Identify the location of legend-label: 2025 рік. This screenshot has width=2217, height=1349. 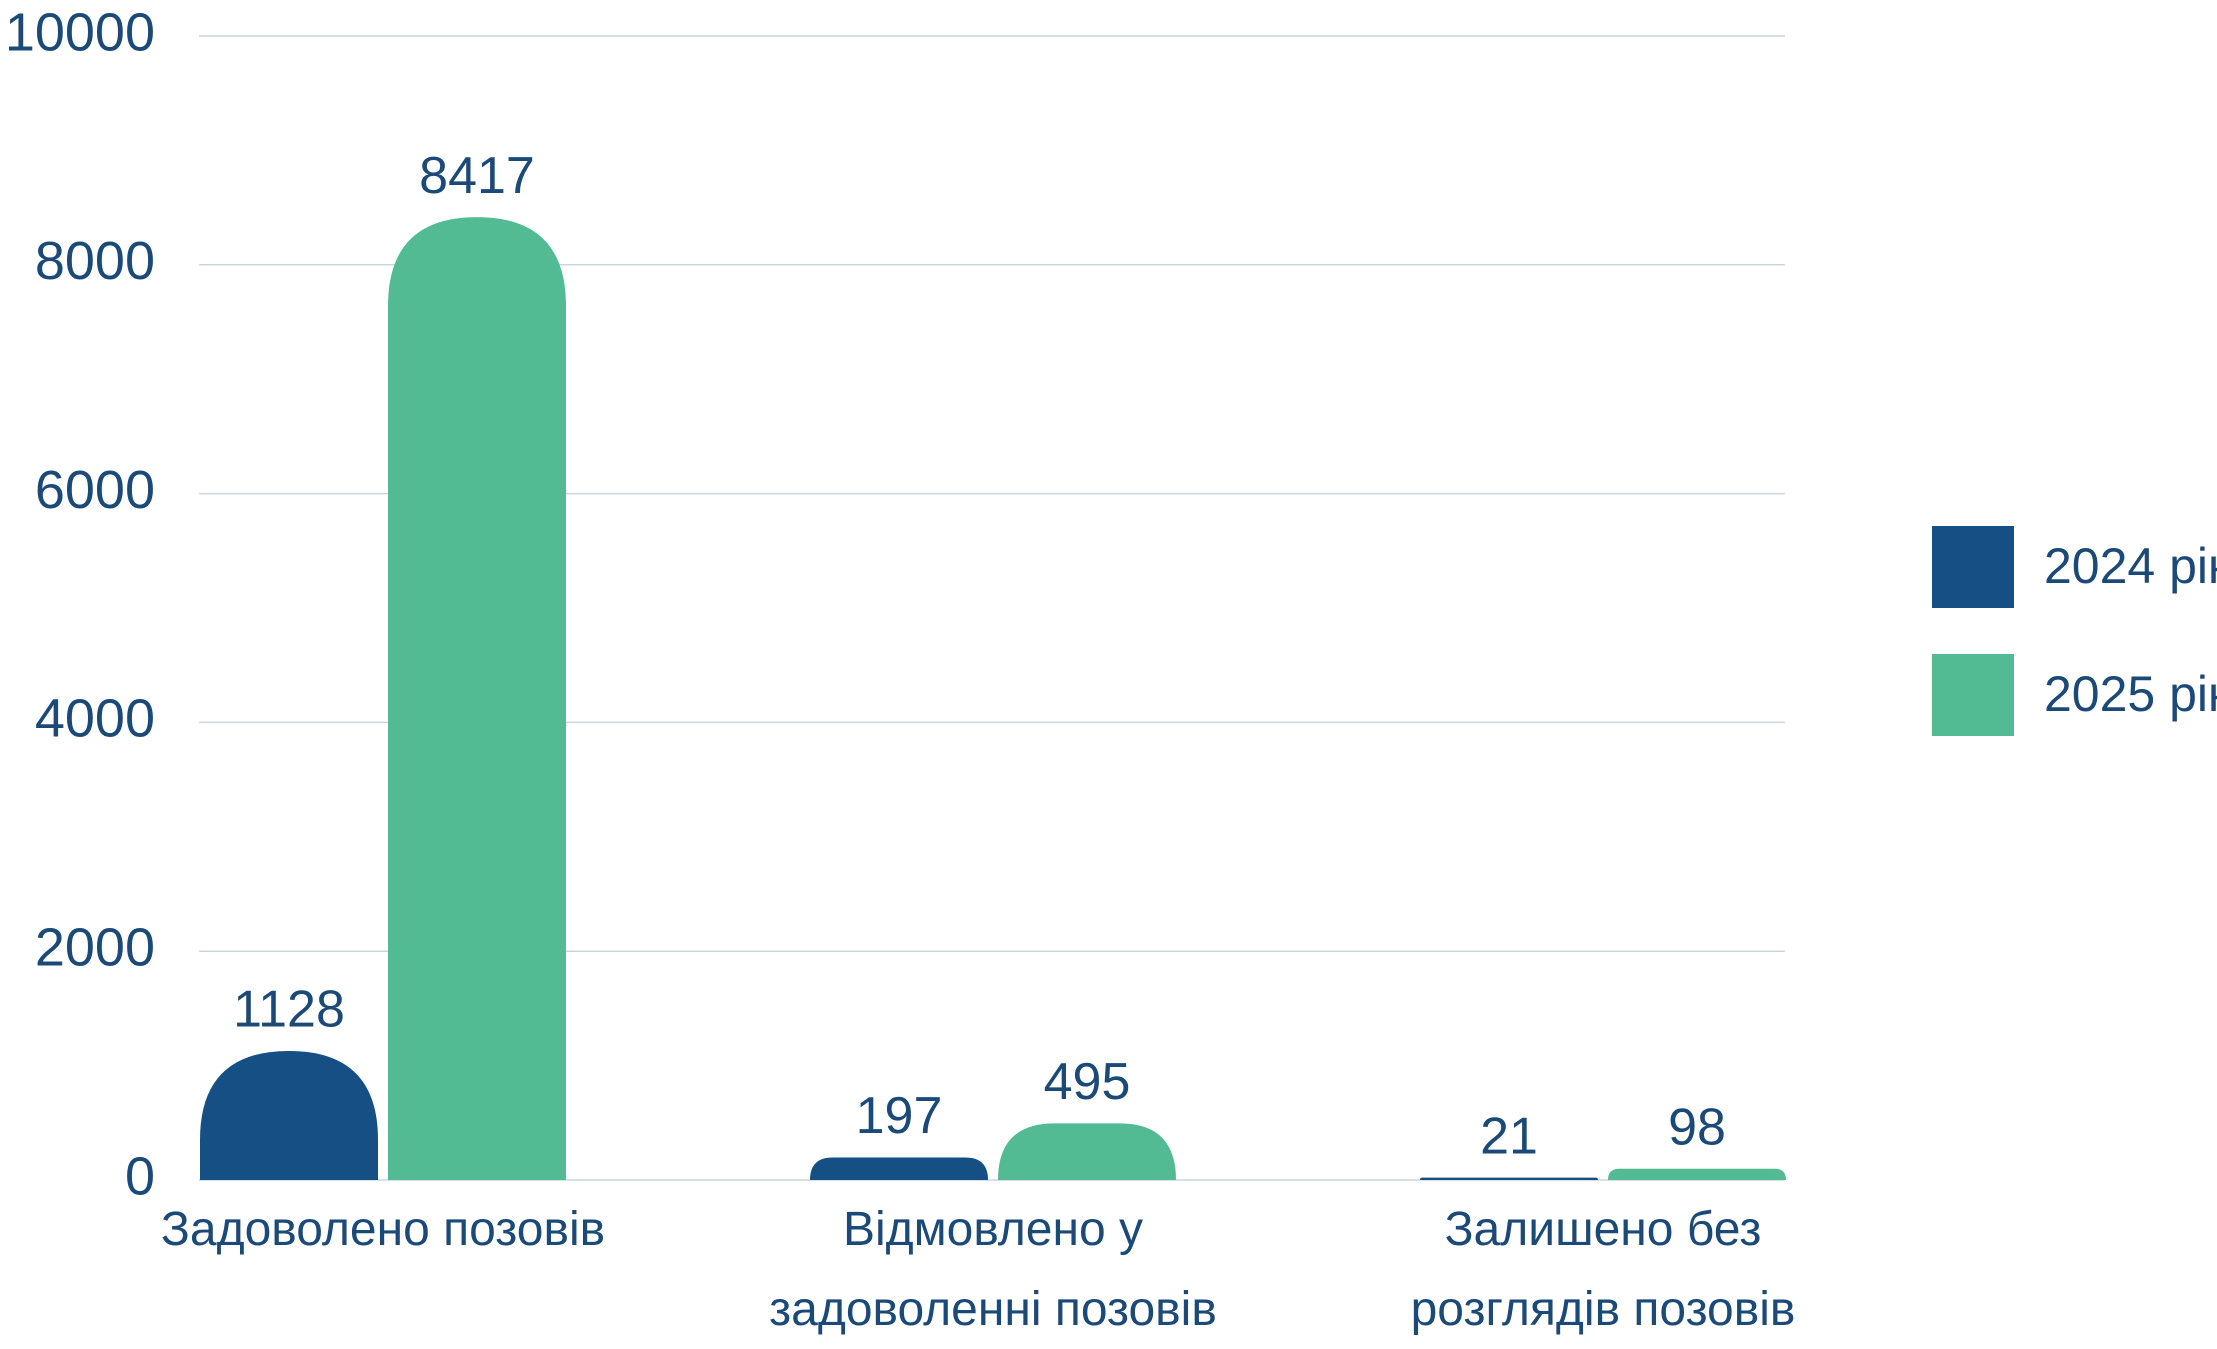
(2130, 694).